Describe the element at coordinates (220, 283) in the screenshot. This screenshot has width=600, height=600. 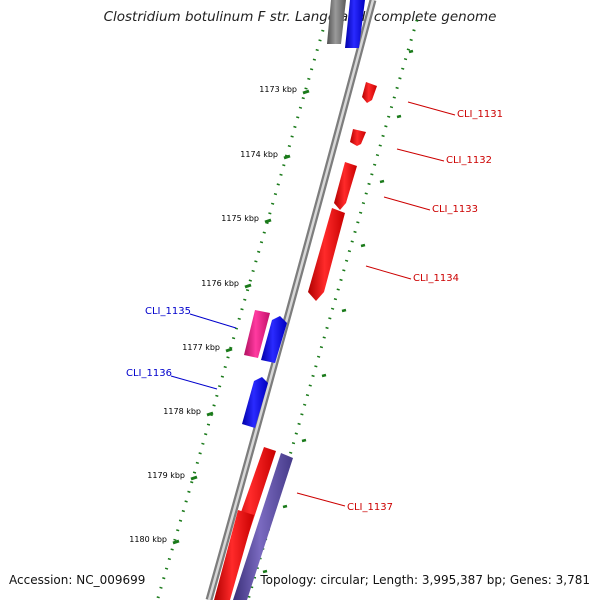
I see `scale-label: 1176 kbp` at that location.